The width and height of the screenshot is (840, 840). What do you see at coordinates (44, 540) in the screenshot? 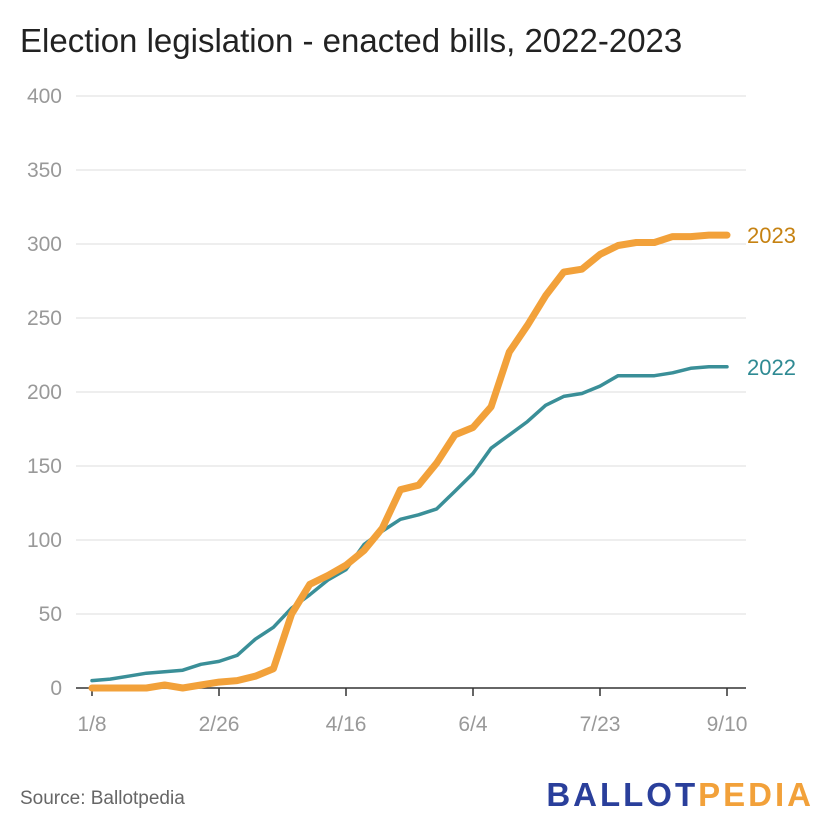
I see `y-tick-label: 100` at bounding box center [44, 540].